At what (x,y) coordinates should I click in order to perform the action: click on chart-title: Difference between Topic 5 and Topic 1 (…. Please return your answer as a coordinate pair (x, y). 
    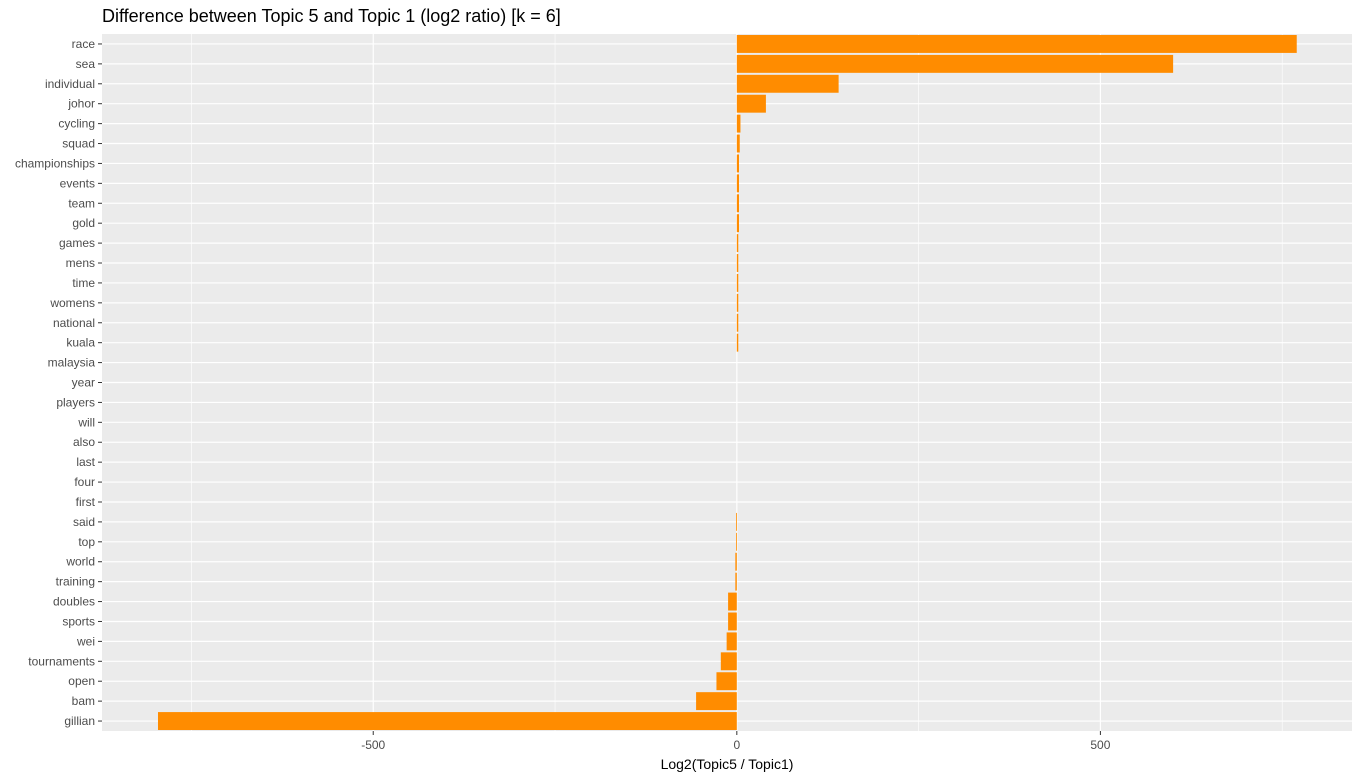
    Looking at the image, I should click on (331, 16).